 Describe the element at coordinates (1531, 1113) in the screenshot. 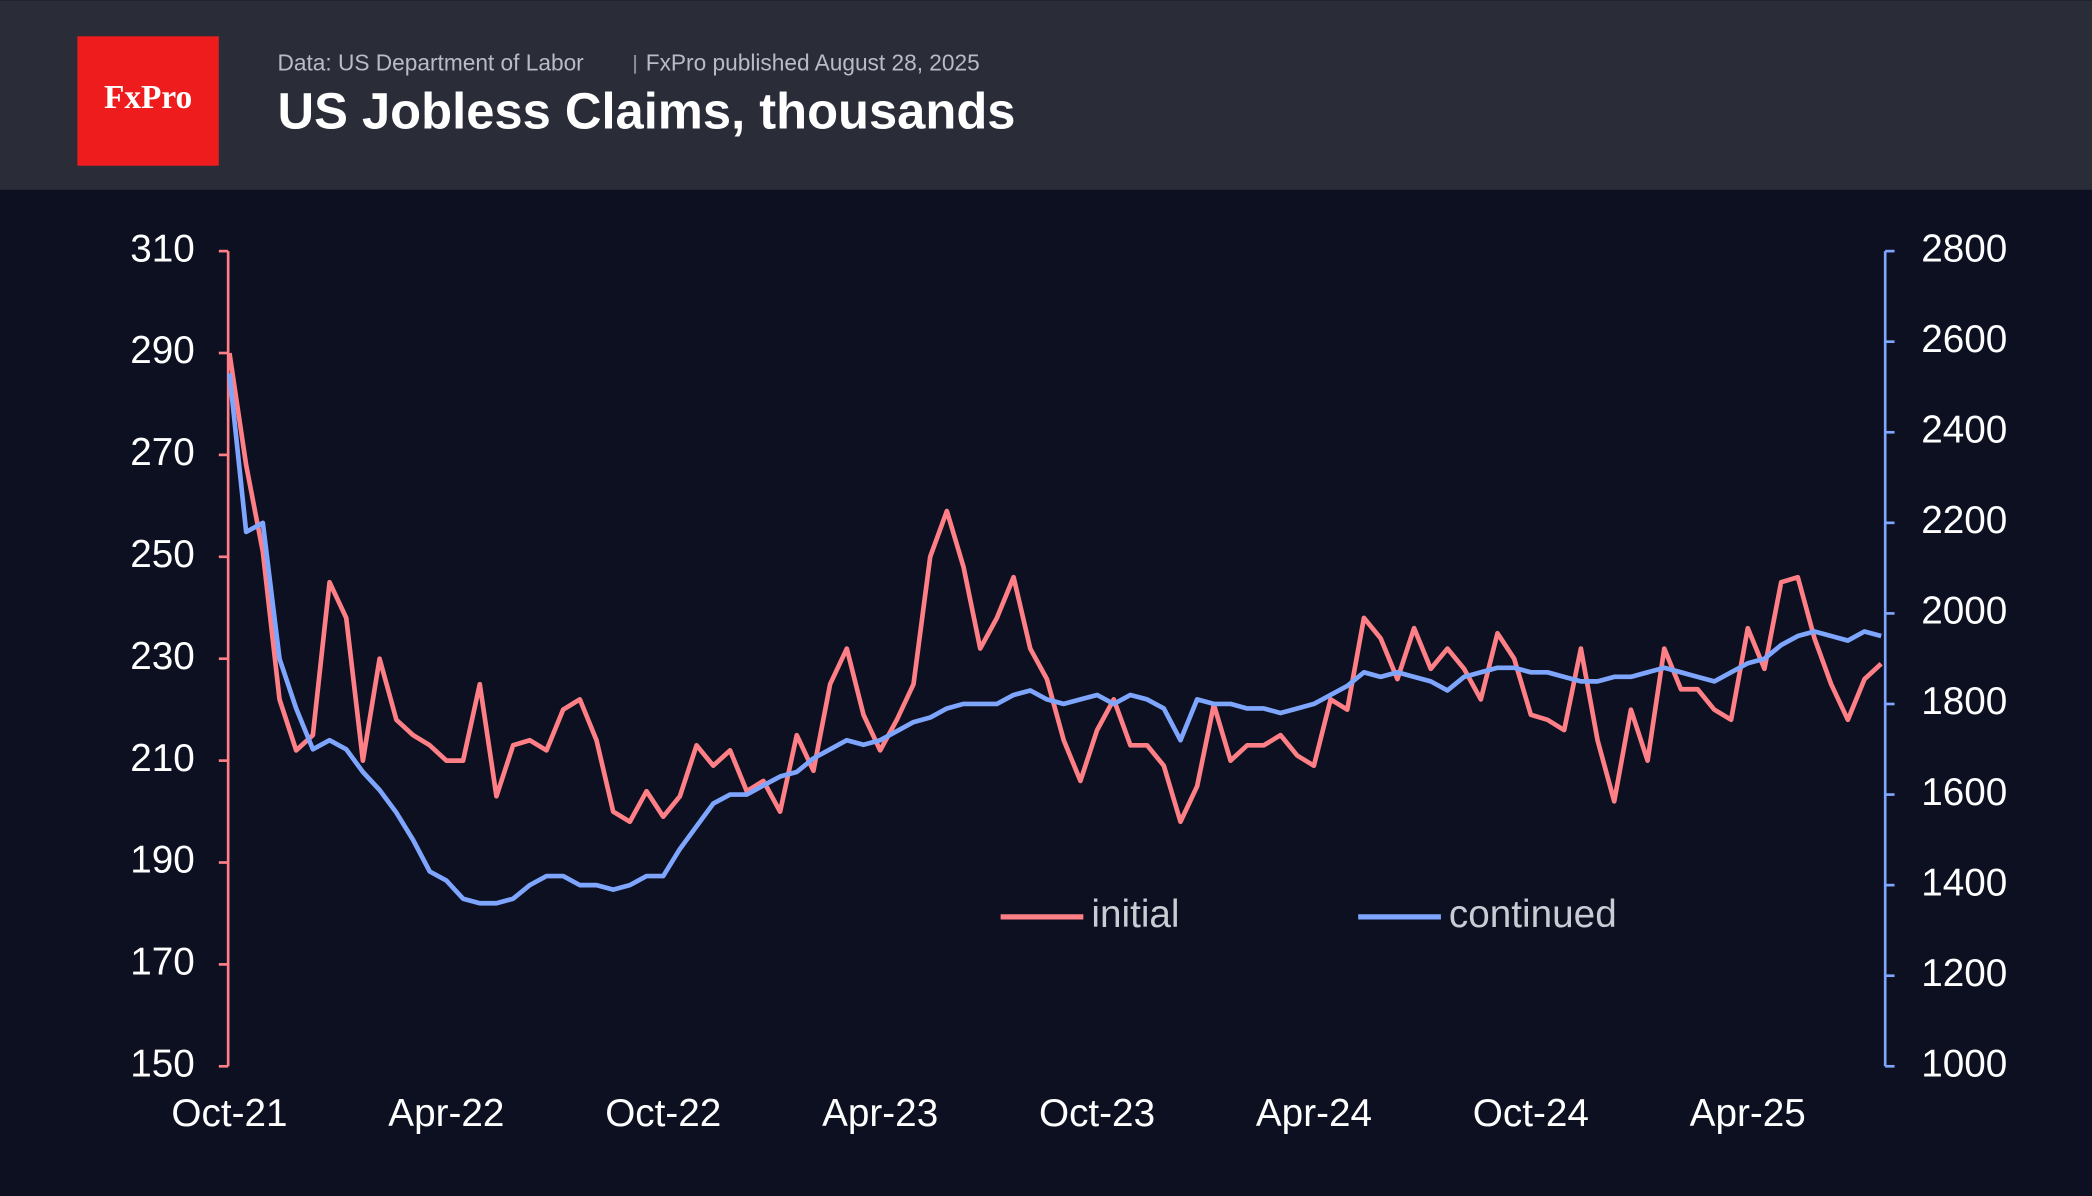

I see `x-tick-label: Oct-24` at that location.